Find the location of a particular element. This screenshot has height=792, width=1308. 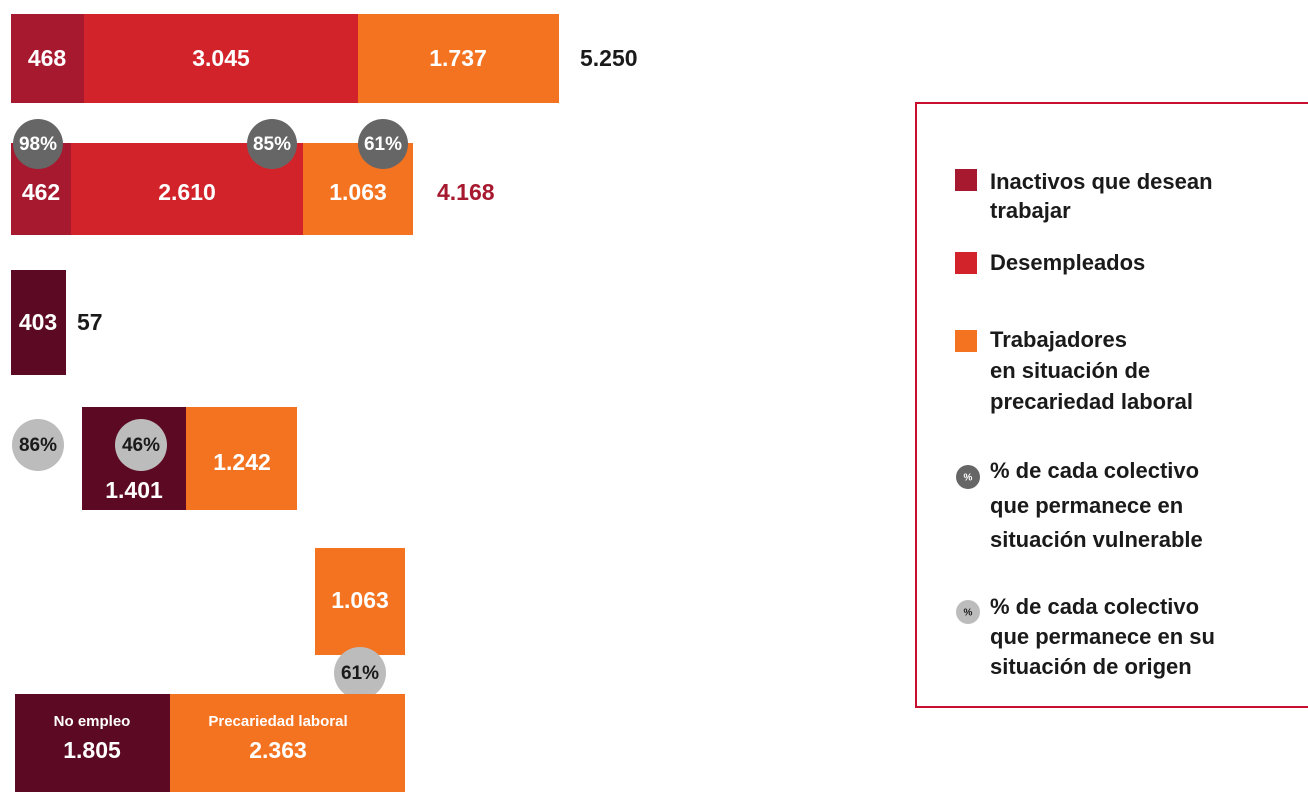

segment-label: 3.045 is located at coordinates (221, 58).